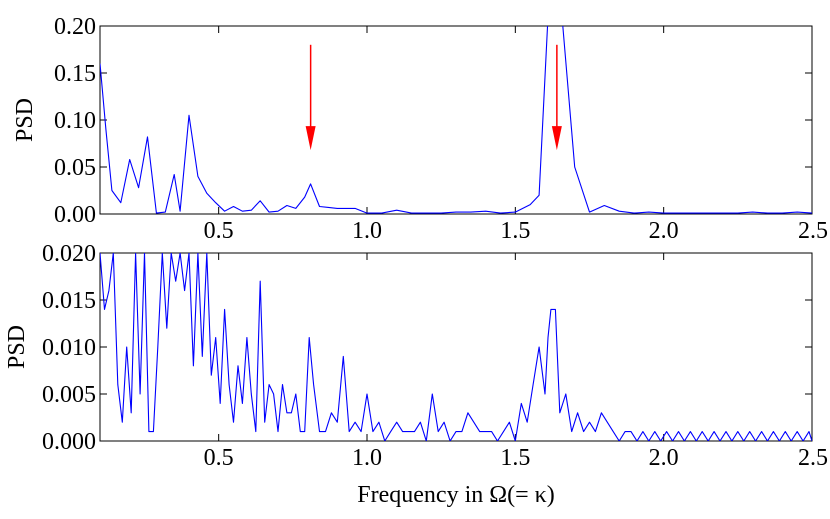 The height and width of the screenshot is (519, 830). What do you see at coordinates (219, 231) in the screenshot?
I see `top-xtick-label: 0.5` at bounding box center [219, 231].